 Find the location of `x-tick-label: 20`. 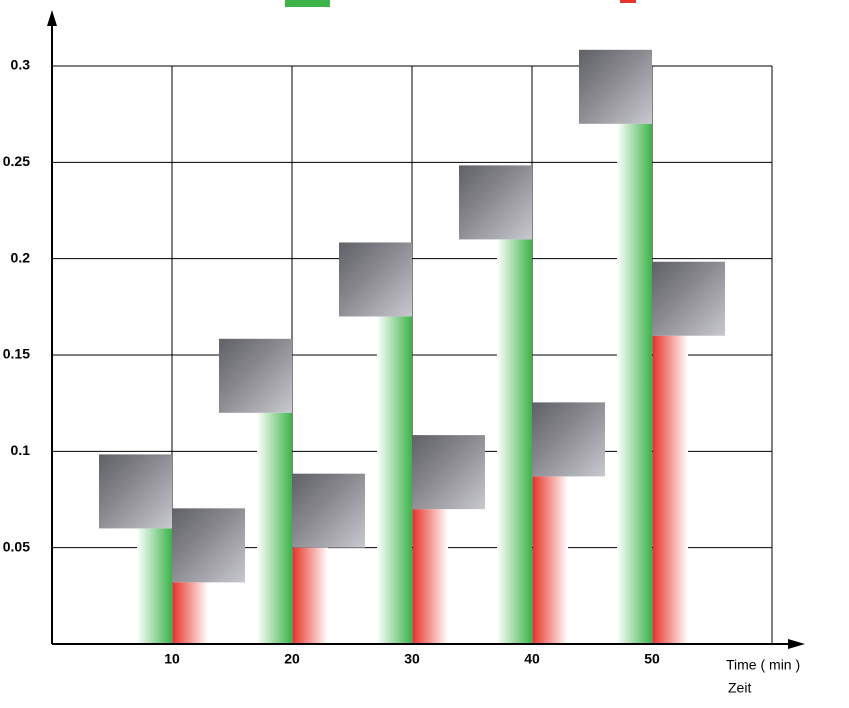

x-tick-label: 20 is located at coordinates (292, 659).